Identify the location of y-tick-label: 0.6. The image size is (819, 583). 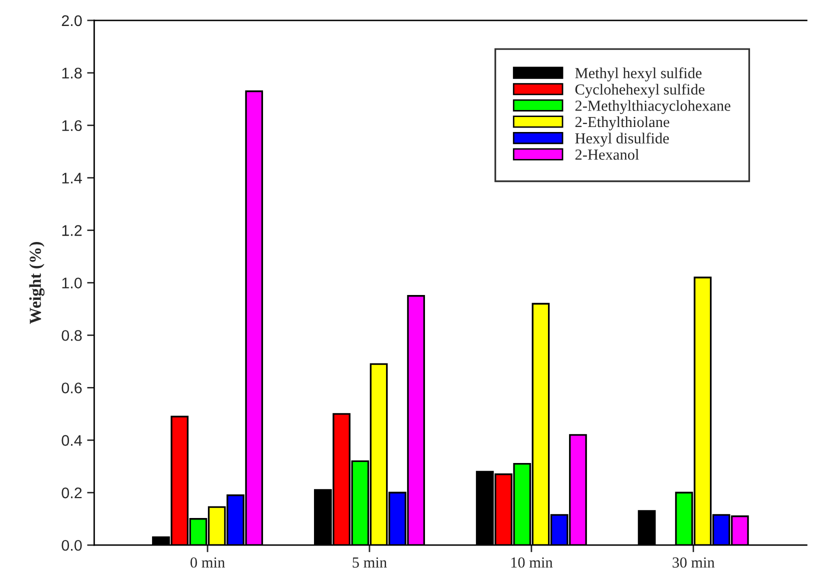
(72, 388).